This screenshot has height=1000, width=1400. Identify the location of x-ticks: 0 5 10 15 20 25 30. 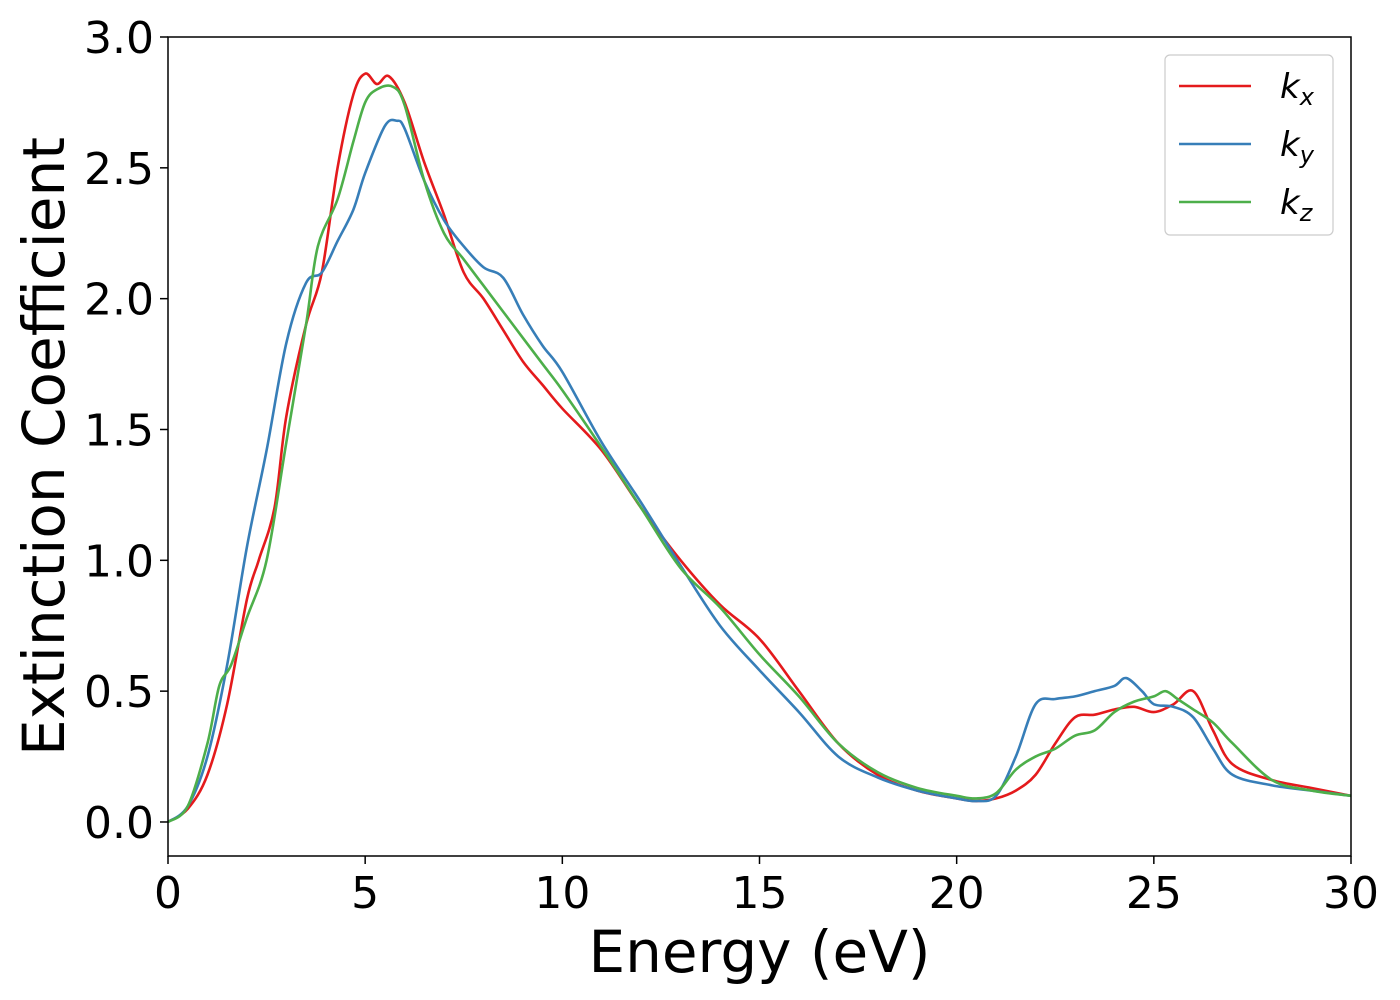
(766, 887).